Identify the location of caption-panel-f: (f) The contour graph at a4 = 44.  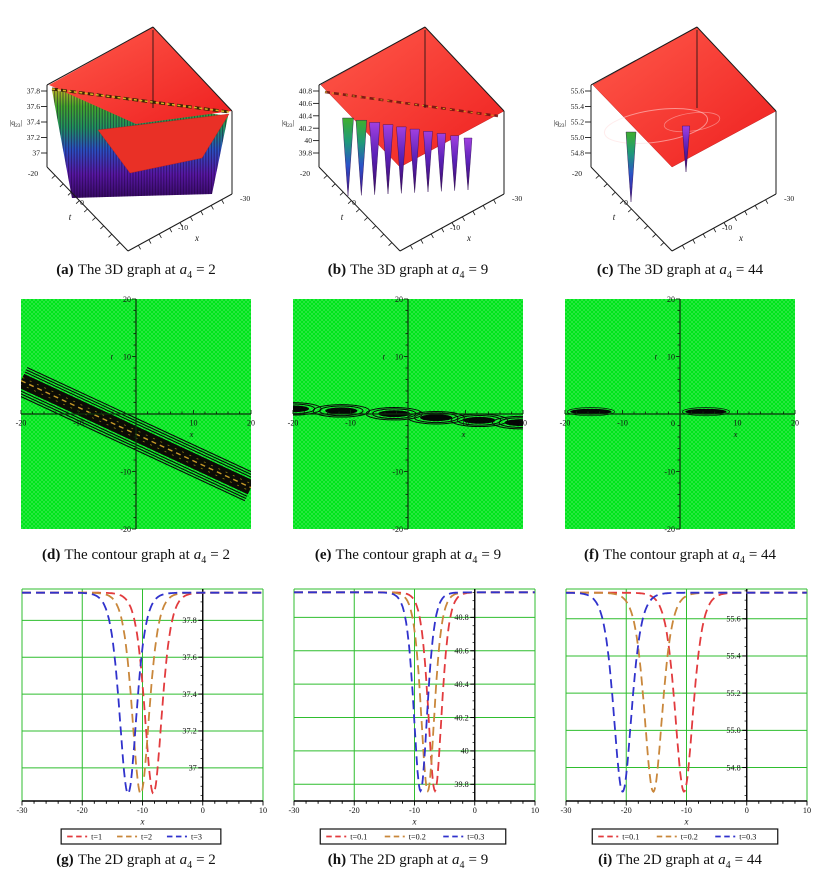
(680, 558).